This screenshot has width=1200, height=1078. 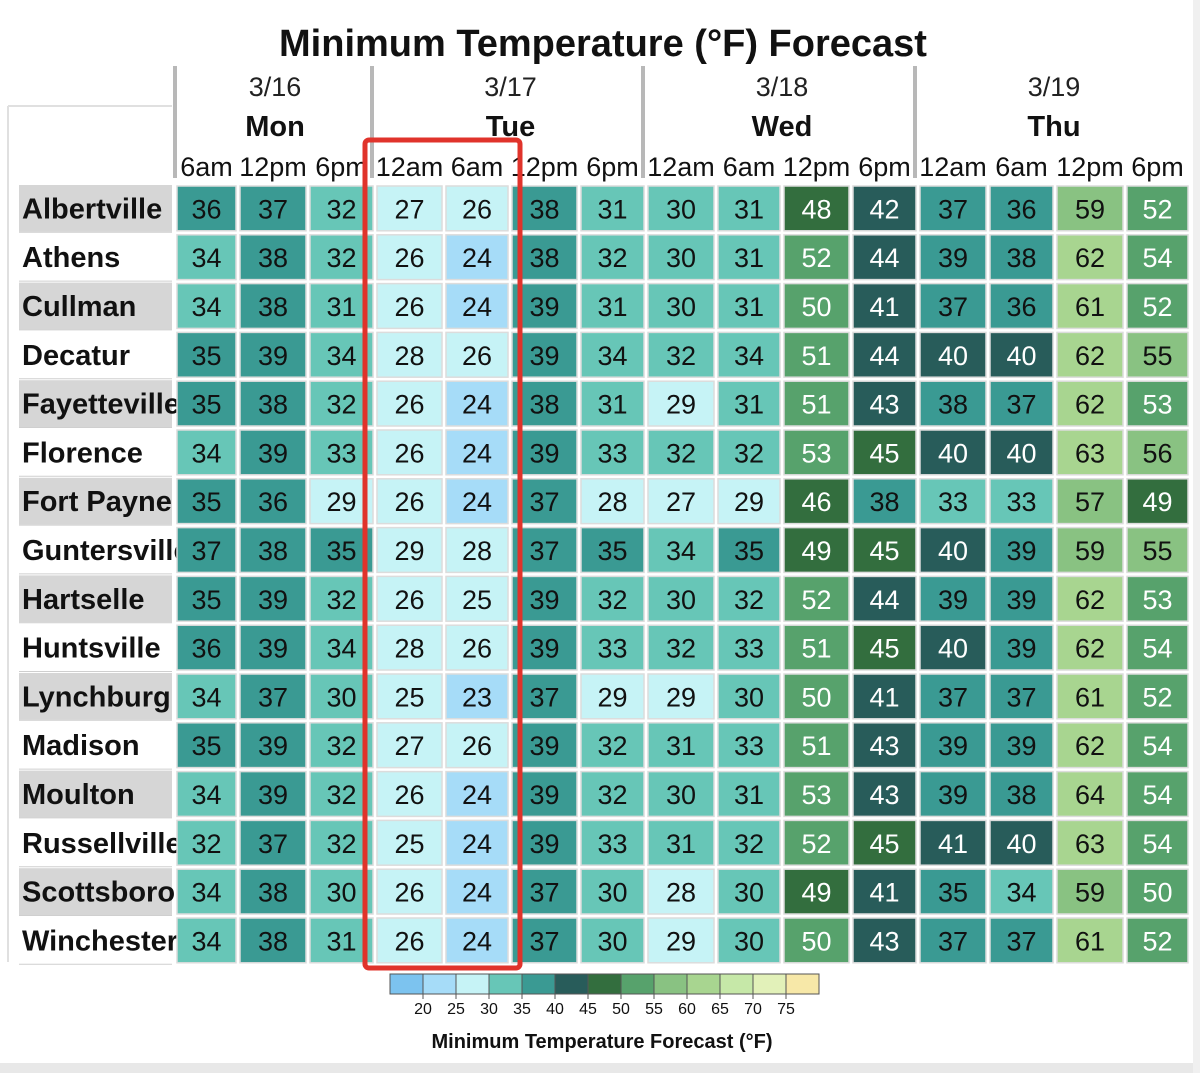 I want to click on cell-value-label: 50, so click(x=1157, y=893).